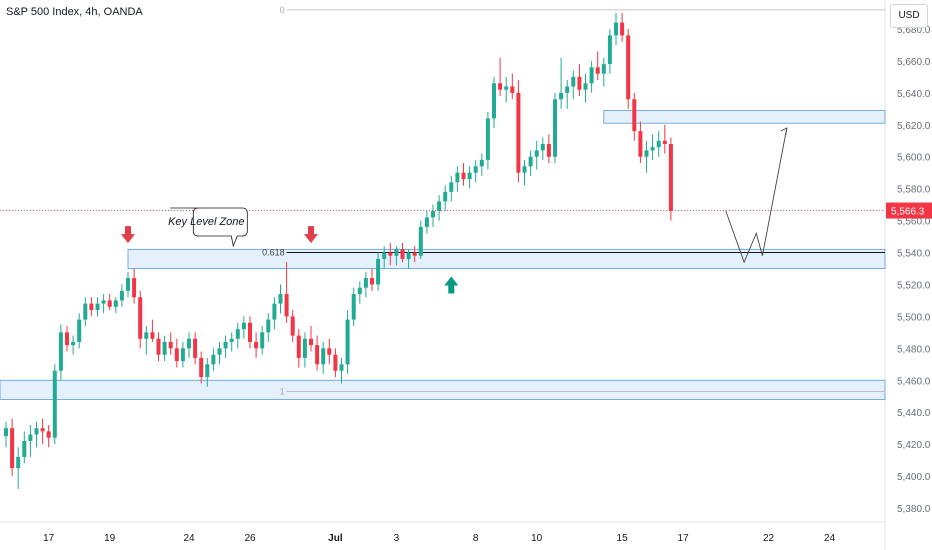 The width and height of the screenshot is (932, 550). What do you see at coordinates (914, 445) in the screenshot?
I see `y-tick-label: 5,420.0` at bounding box center [914, 445].